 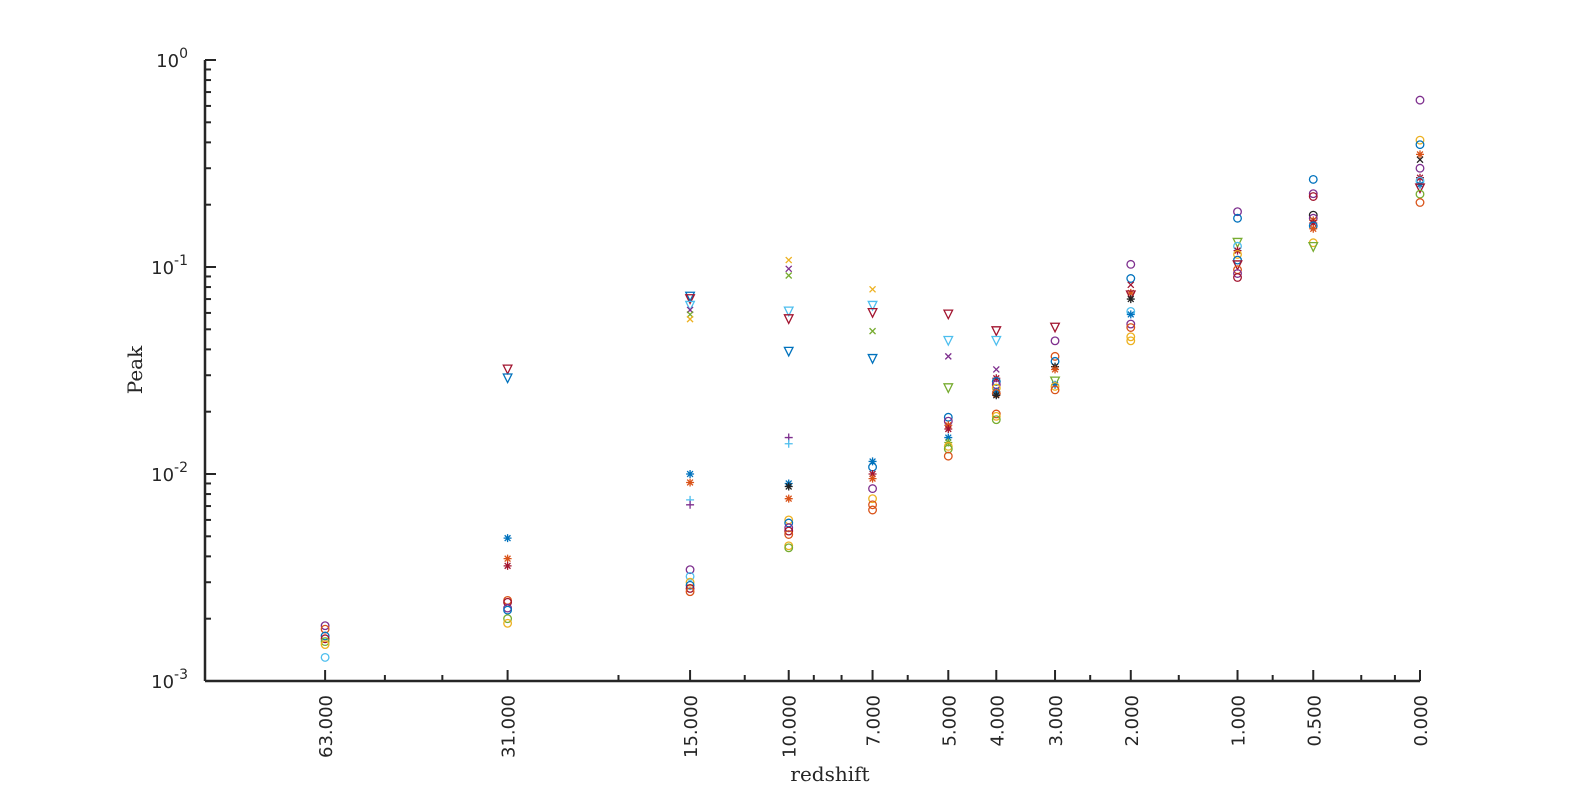 I want to click on x-axis-label: redshift, so click(x=829, y=774).